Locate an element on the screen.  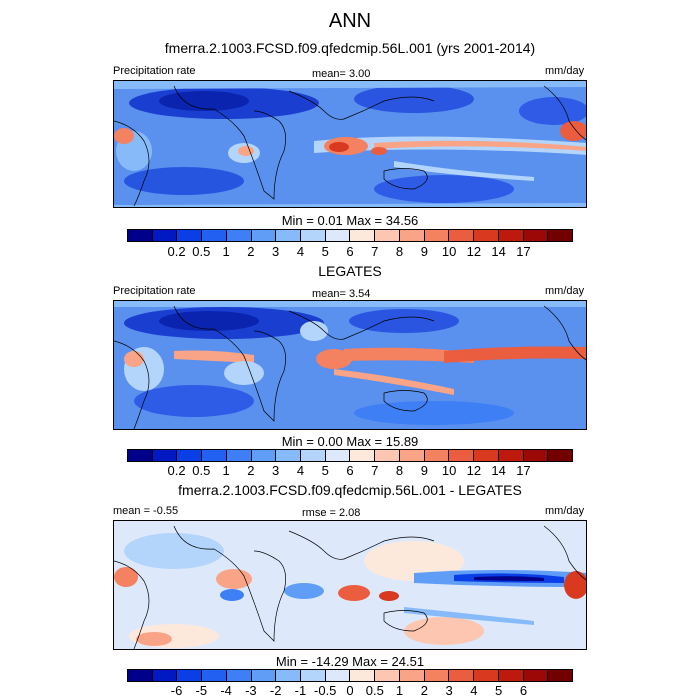
panel3-minmax: Min = -14.29 Max = 24.51 is located at coordinates (350, 661).